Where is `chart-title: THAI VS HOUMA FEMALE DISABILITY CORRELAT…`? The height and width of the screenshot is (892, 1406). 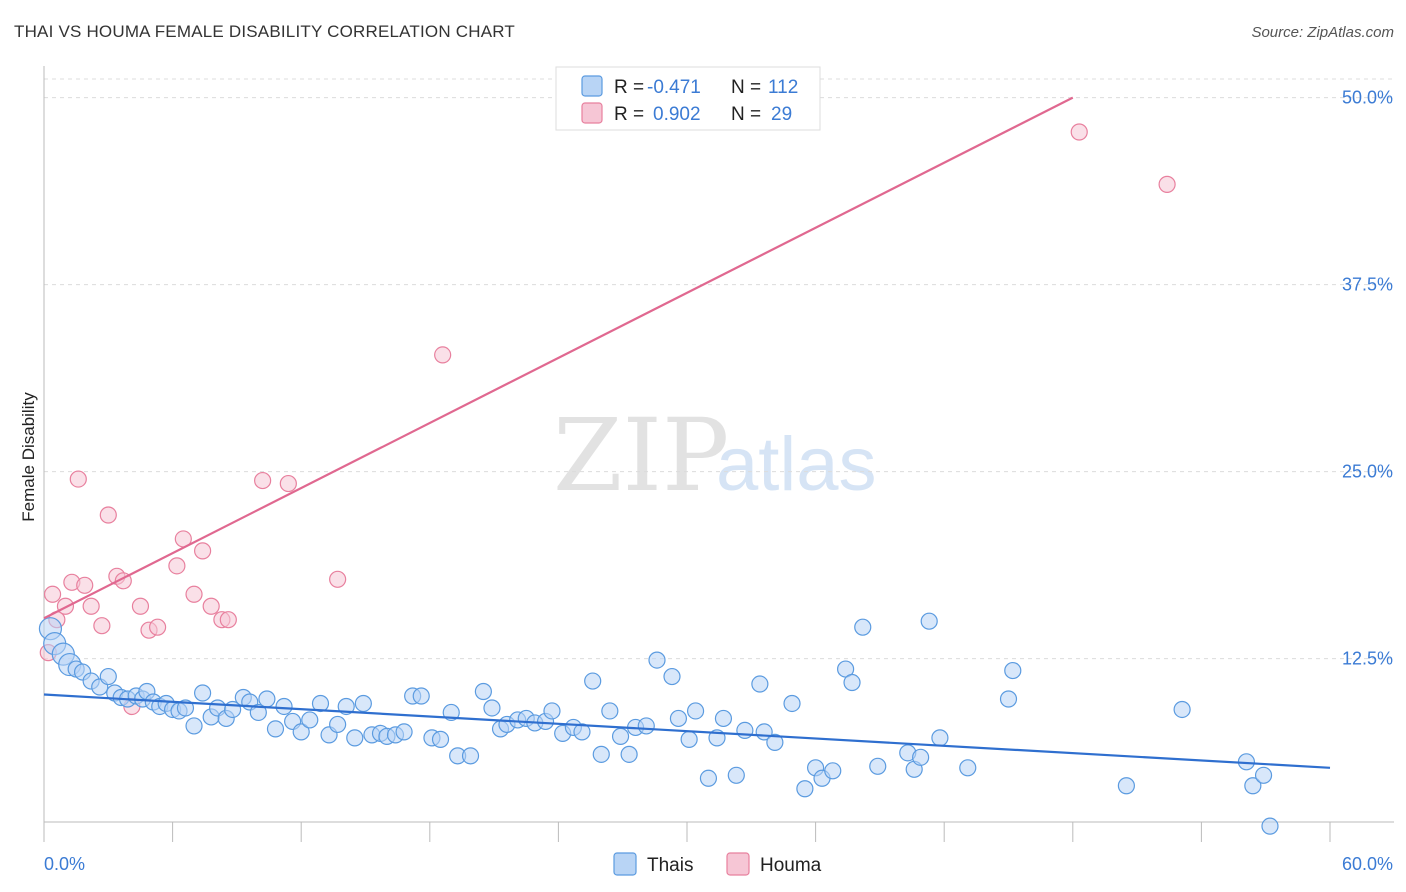
chart-title: THAI VS HOUMA FEMALE DISABILITY CORRELAT… is located at coordinates (265, 31).